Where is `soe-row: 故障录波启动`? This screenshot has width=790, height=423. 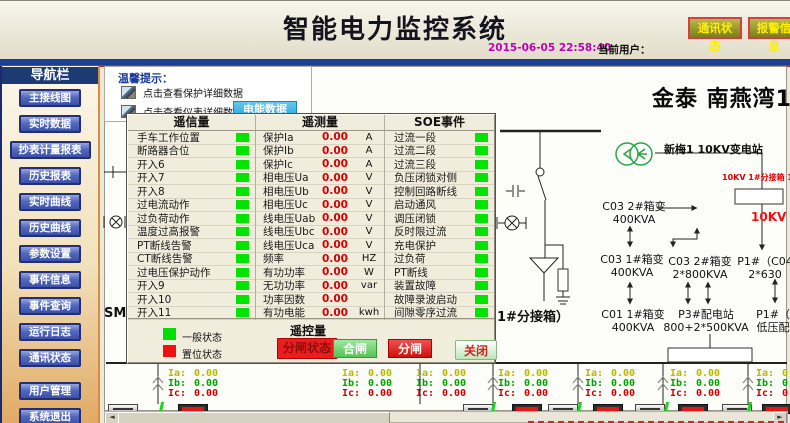
soe-row: 故障录波启动 is located at coordinates (439, 300).